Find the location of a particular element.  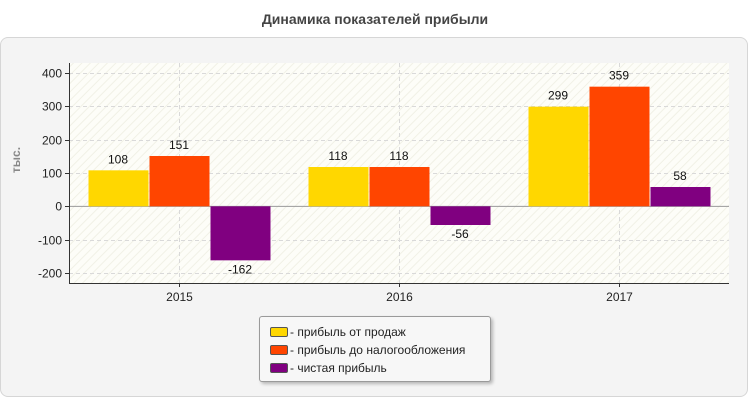

legend-label: прибыль до налогообложения is located at coordinates (377, 350).